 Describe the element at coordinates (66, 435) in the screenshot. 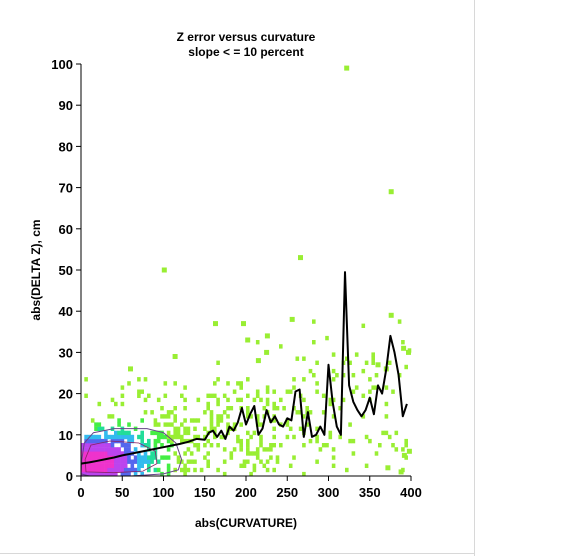

I see `y-tick-label: 10` at that location.